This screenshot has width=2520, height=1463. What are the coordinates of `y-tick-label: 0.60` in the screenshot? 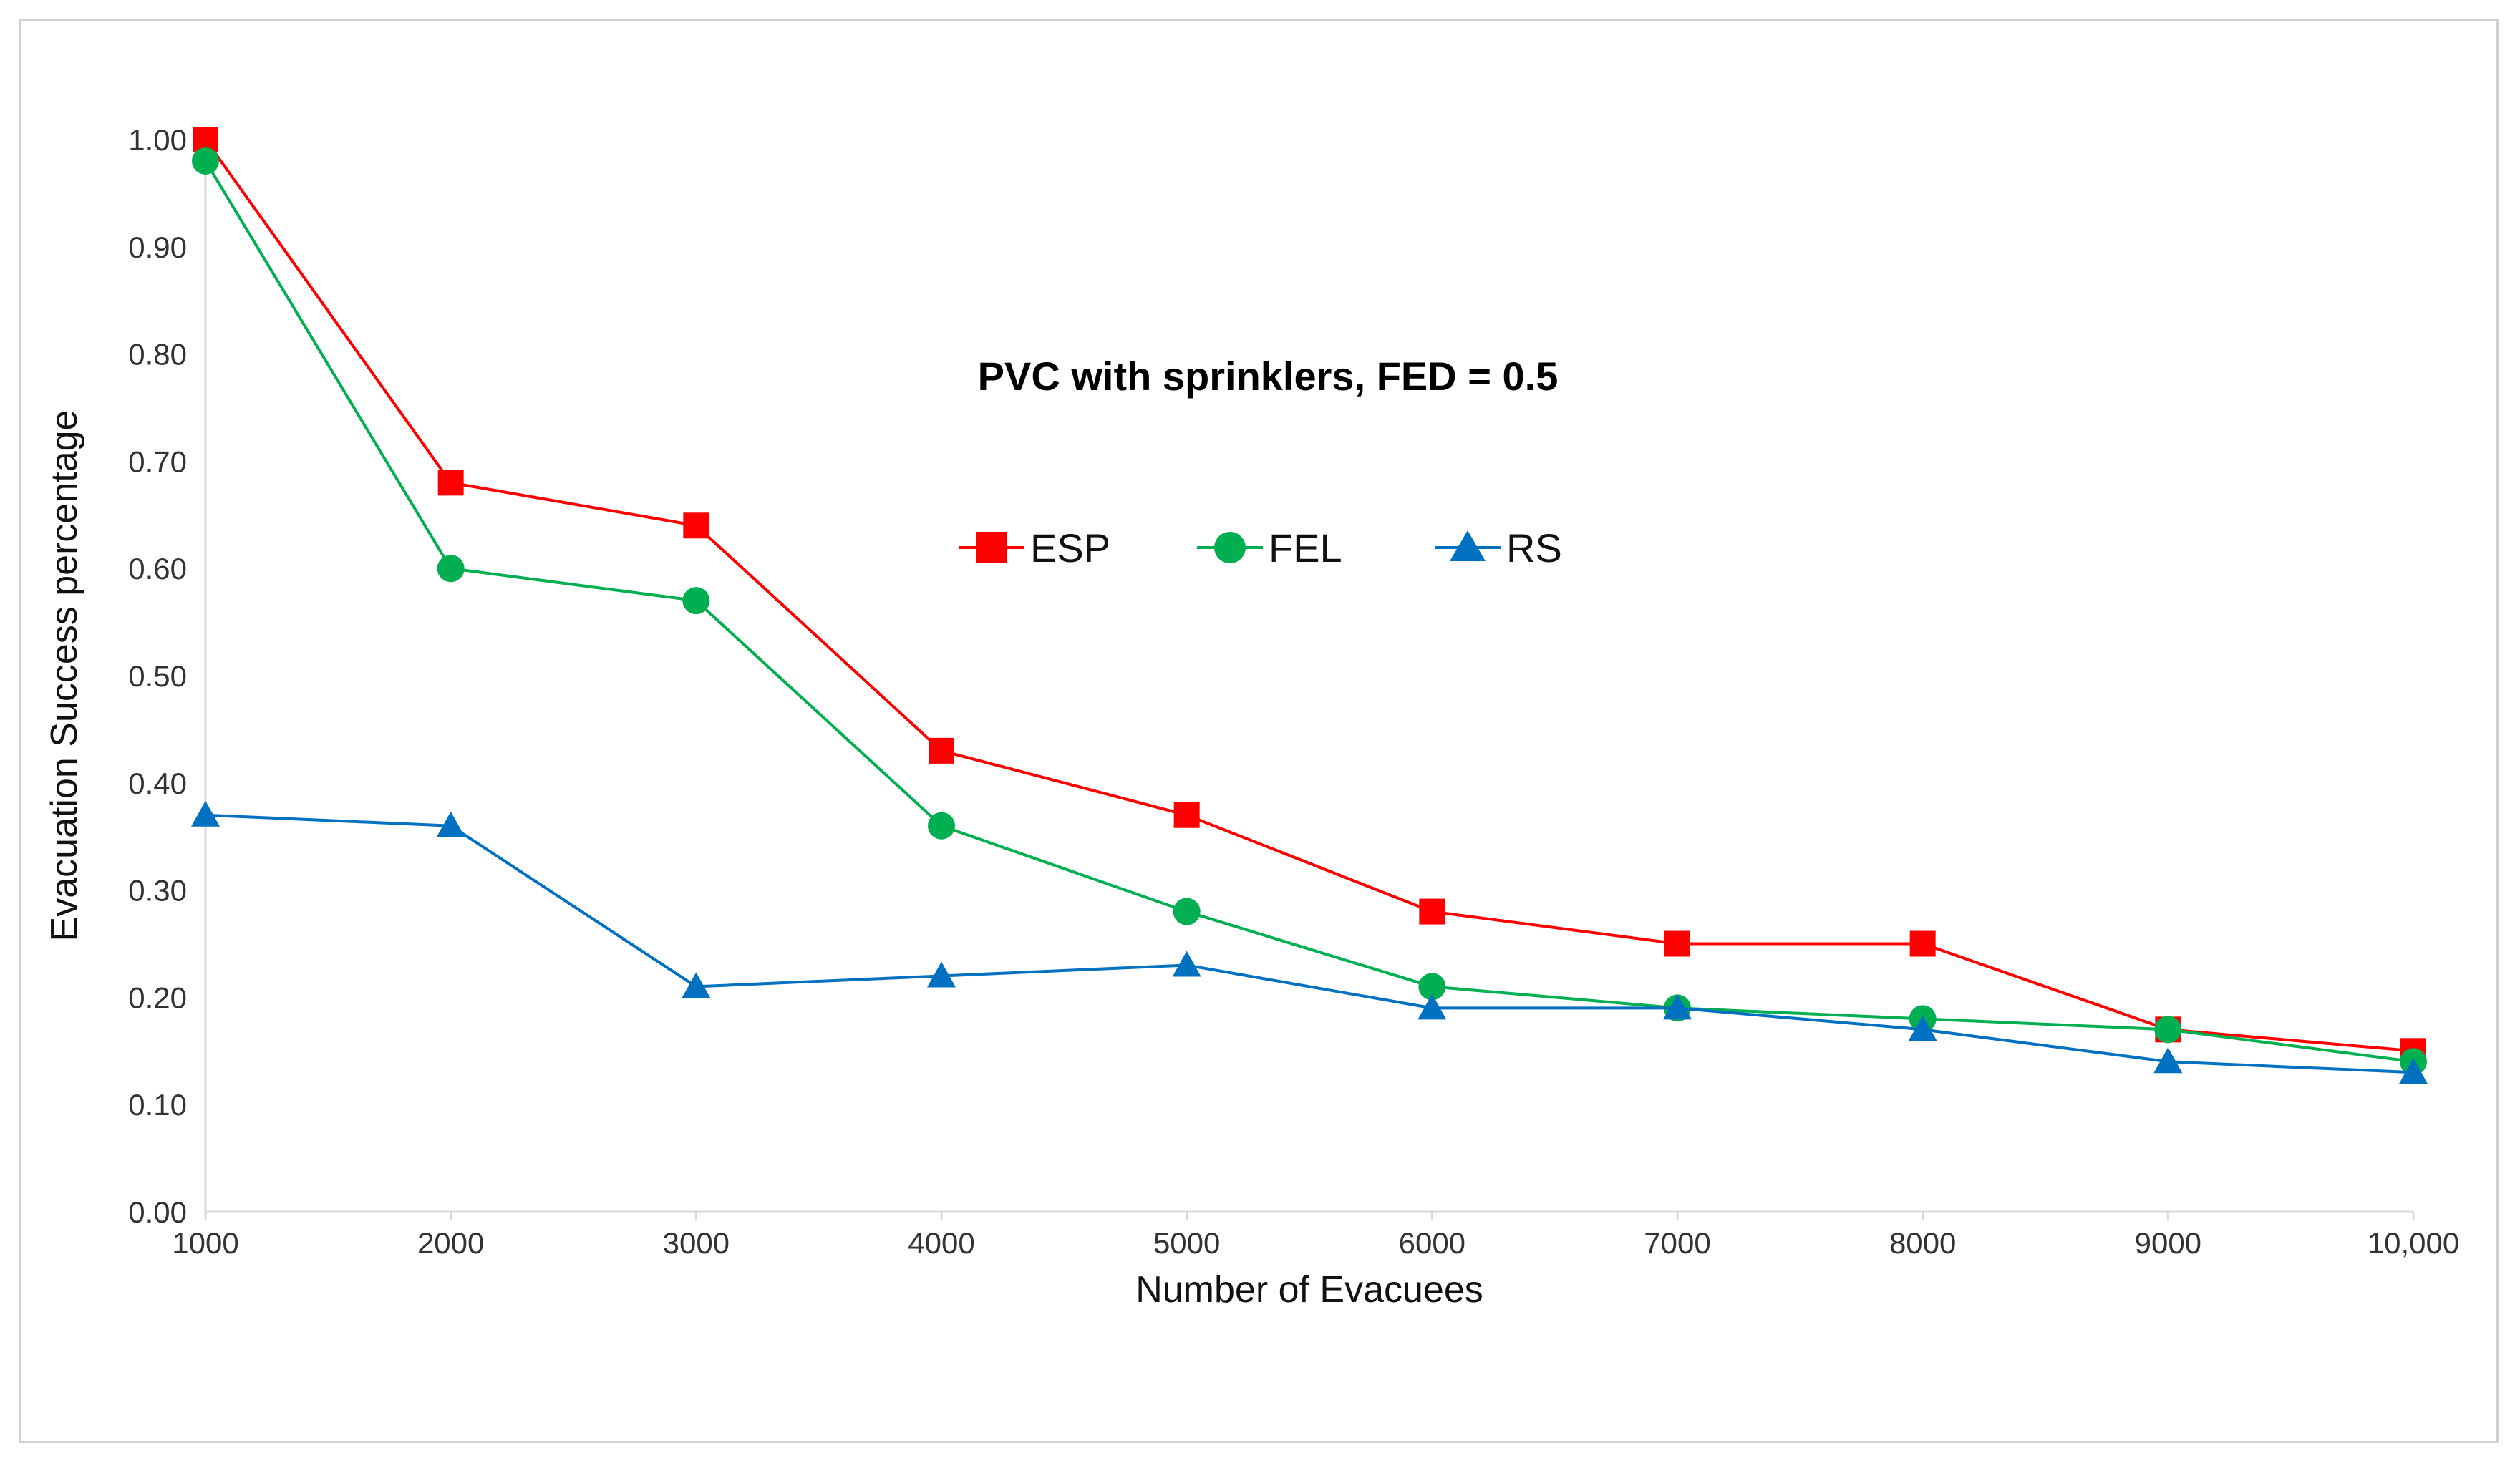 It's located at (157, 568).